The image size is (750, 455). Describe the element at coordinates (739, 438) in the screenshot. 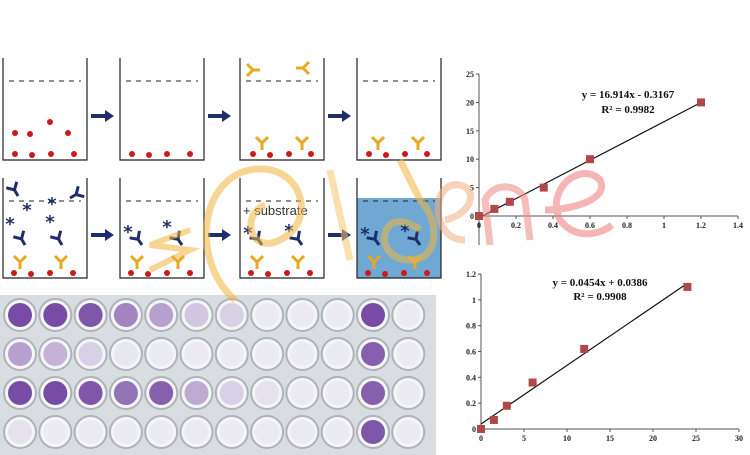

I see `x-tick-label: 30` at that location.